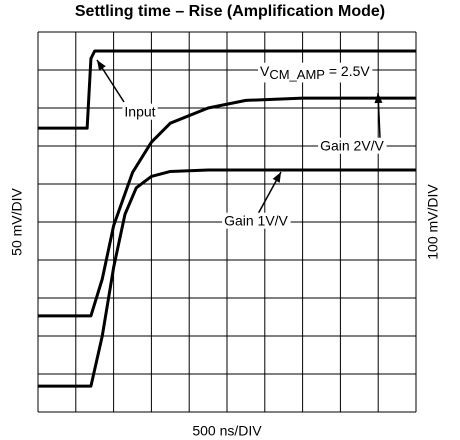 This screenshot has width=460, height=440. What do you see at coordinates (347, 71) in the screenshot?
I see `annotation-rest: = 2.5V` at bounding box center [347, 71].